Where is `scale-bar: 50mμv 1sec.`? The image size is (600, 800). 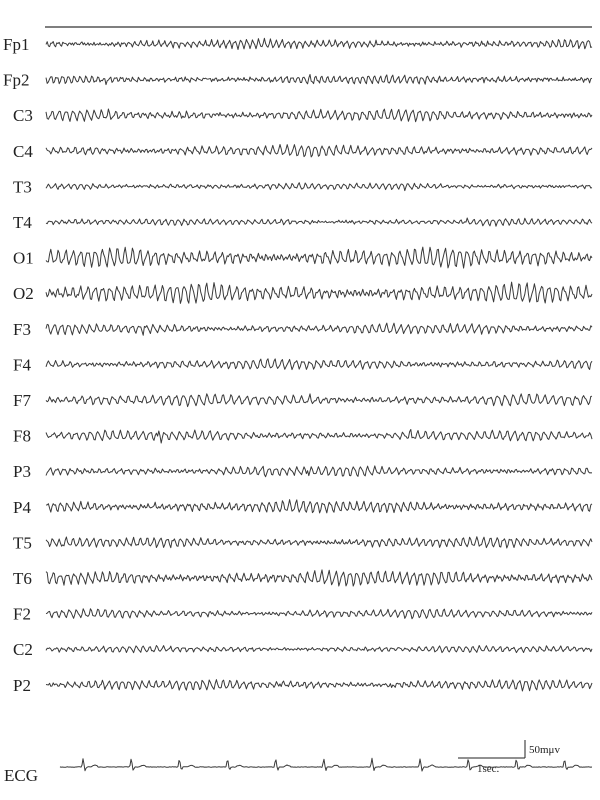 scale-bar: 50mμv 1sec. is located at coordinates (509, 757).